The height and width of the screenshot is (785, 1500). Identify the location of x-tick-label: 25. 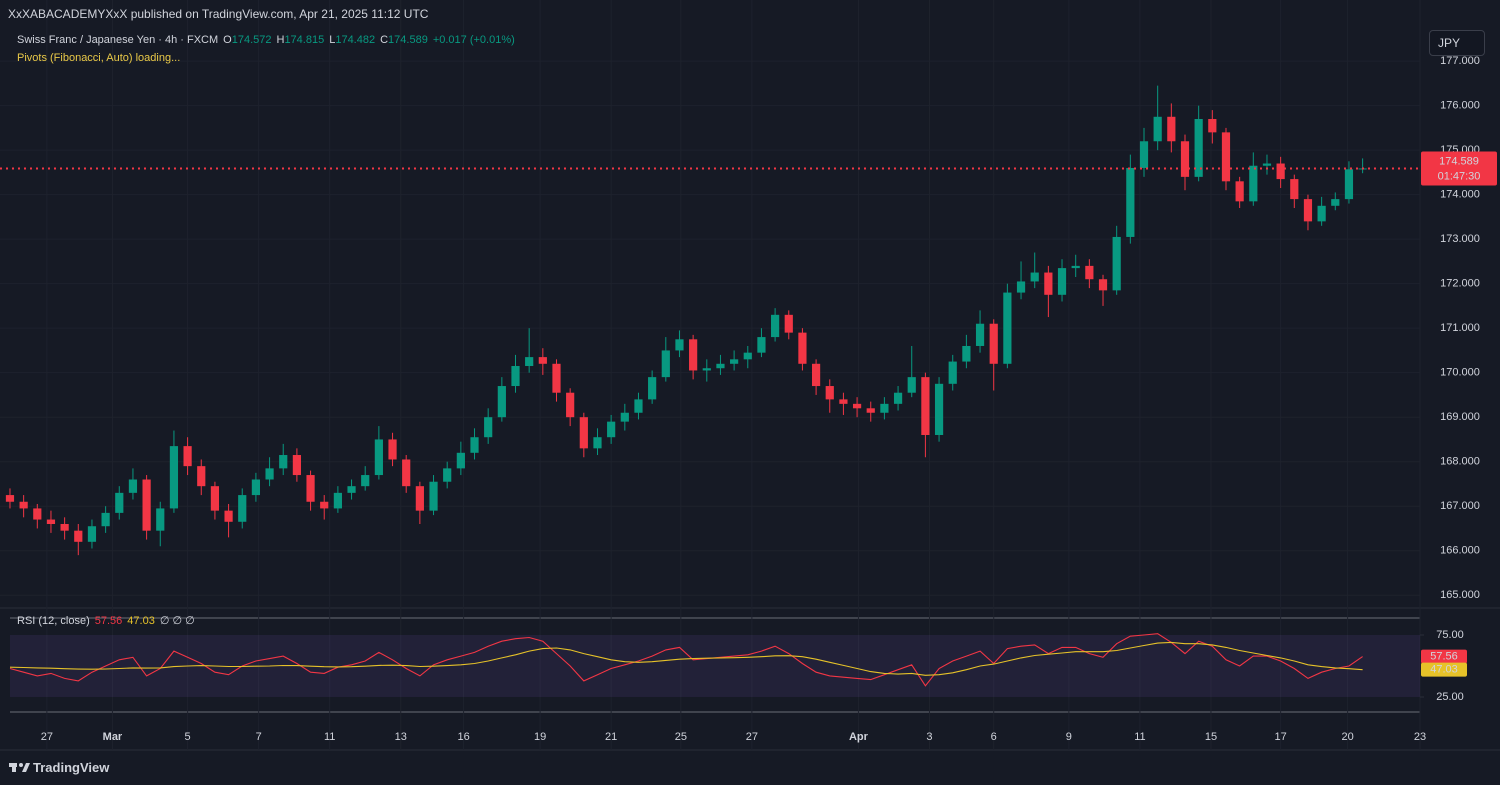
(681, 737).